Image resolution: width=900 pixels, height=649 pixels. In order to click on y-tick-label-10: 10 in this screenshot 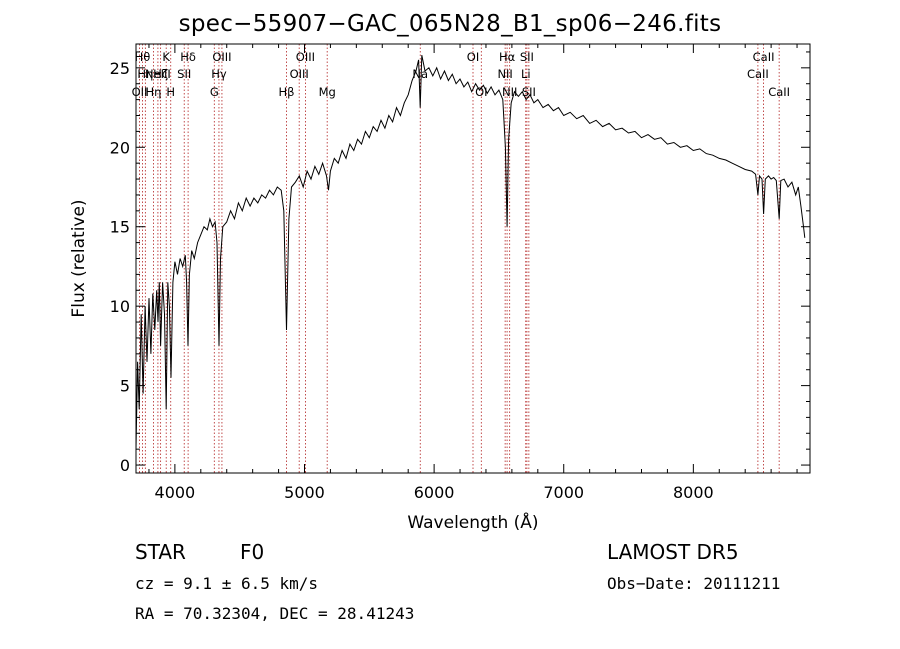, I will do `click(120, 306)`.